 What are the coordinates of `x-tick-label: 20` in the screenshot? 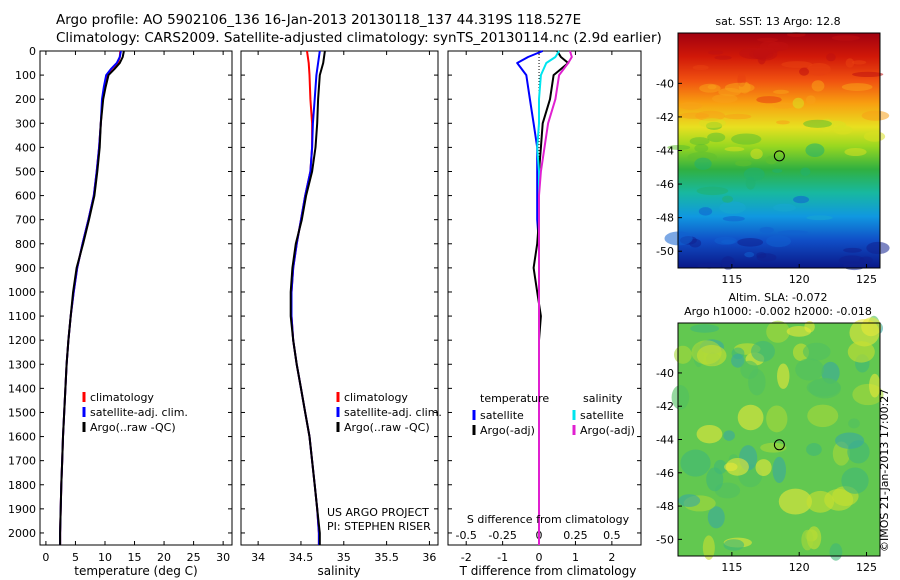 It's located at (164, 557).